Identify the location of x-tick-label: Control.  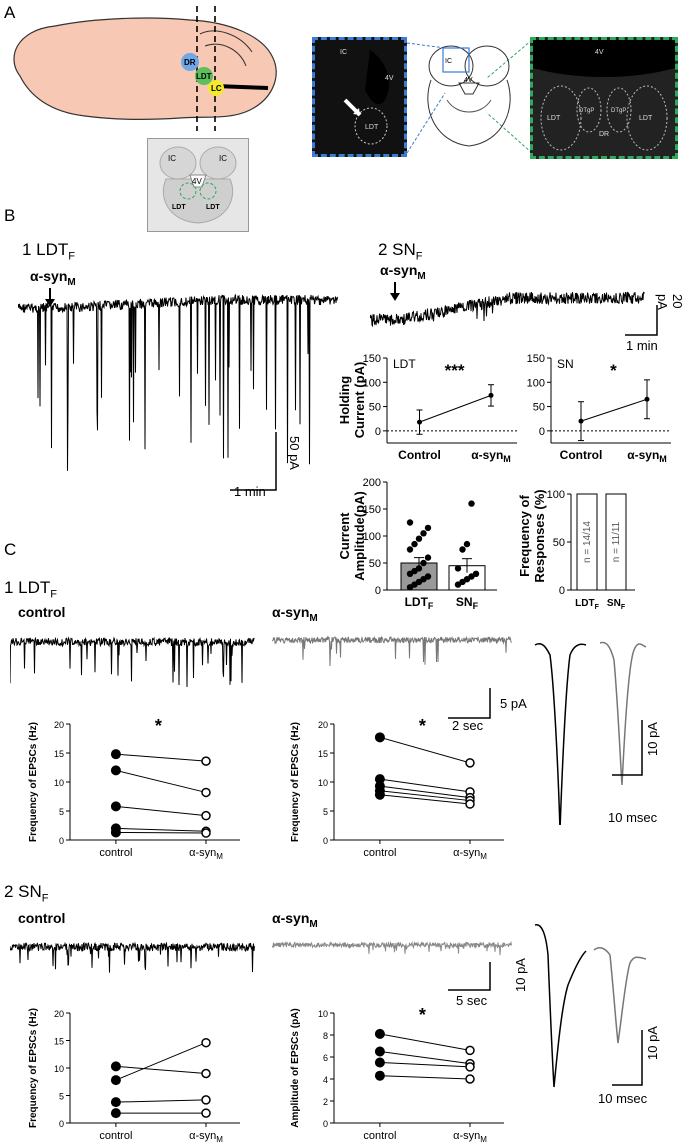
(419, 455).